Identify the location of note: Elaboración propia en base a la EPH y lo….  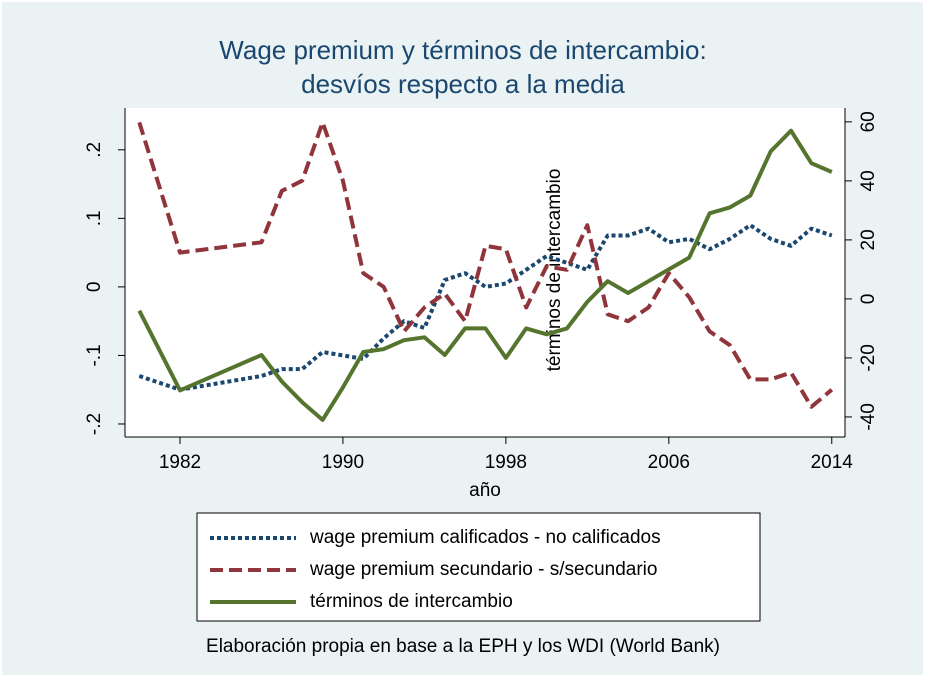
(463, 646).